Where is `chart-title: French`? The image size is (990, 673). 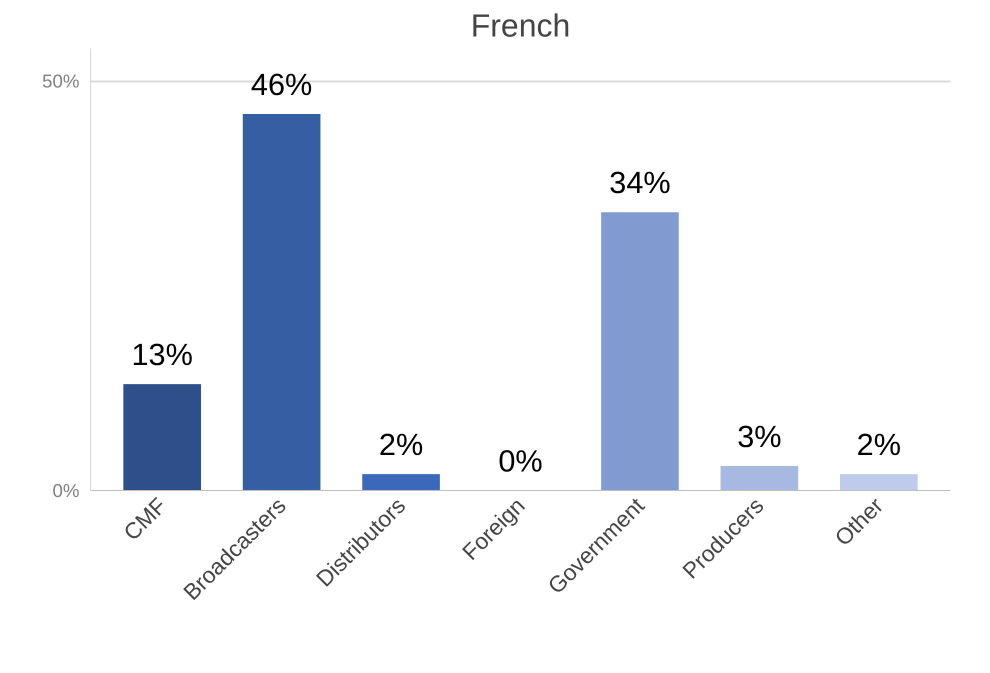
chart-title: French is located at coordinates (520, 26).